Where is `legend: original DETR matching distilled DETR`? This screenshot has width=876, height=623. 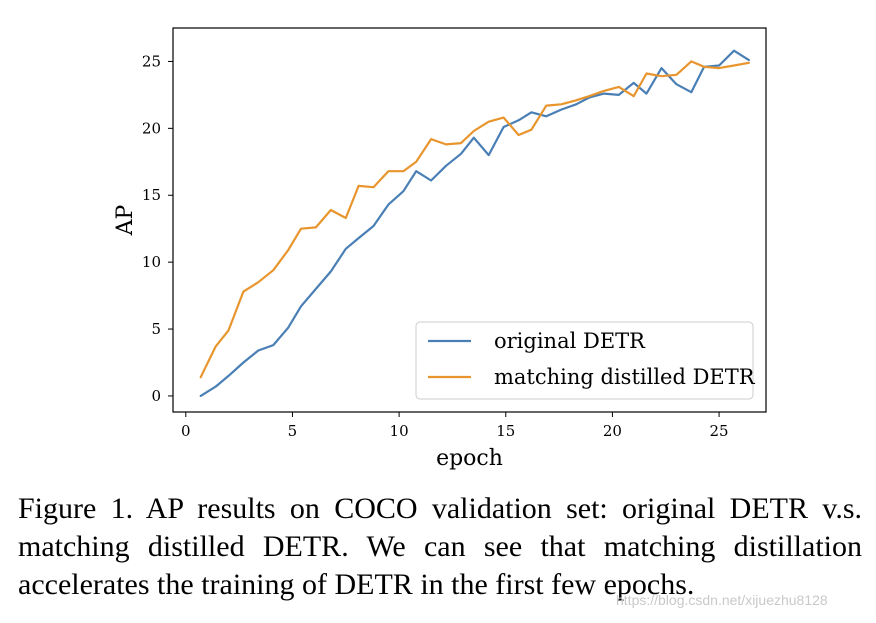 legend: original DETR matching distilled DETR is located at coordinates (585, 360).